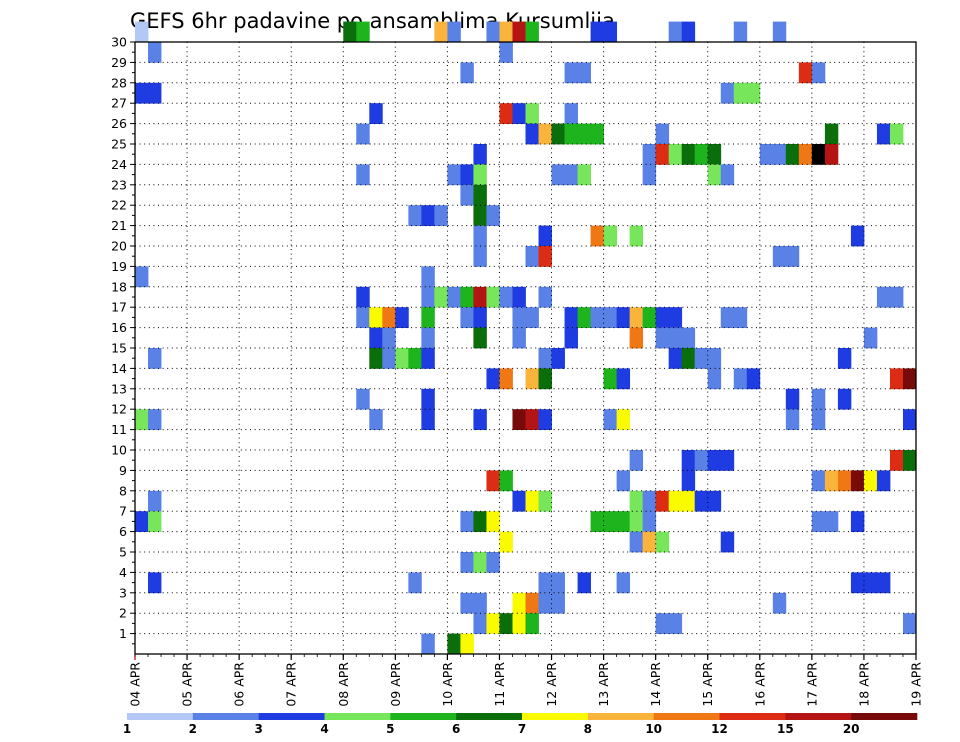 The width and height of the screenshot is (960, 742). What do you see at coordinates (193, 729) in the screenshot?
I see `legend-label: 2` at bounding box center [193, 729].